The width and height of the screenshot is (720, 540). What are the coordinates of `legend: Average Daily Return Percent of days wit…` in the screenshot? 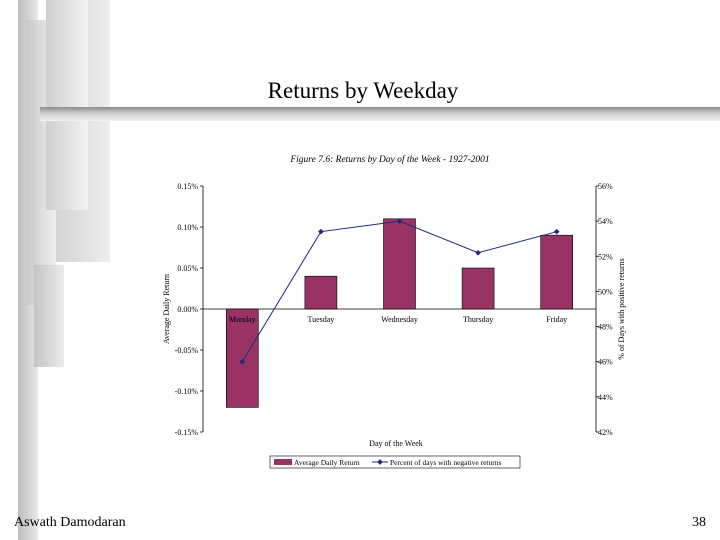 It's located at (395, 462).